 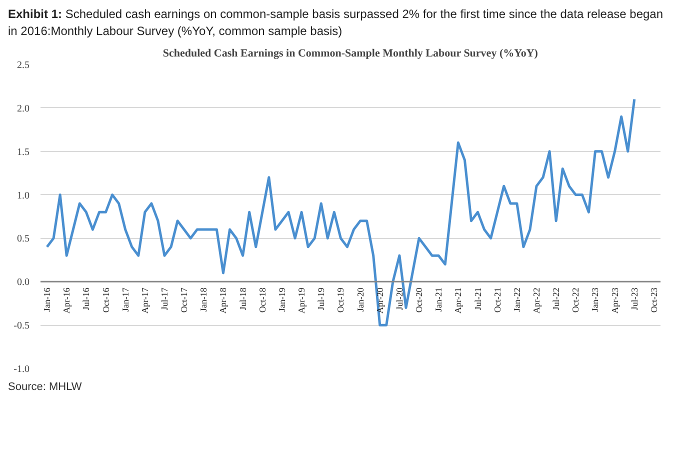 I want to click on x-tick-label: Apr-16, so click(x=67, y=300).